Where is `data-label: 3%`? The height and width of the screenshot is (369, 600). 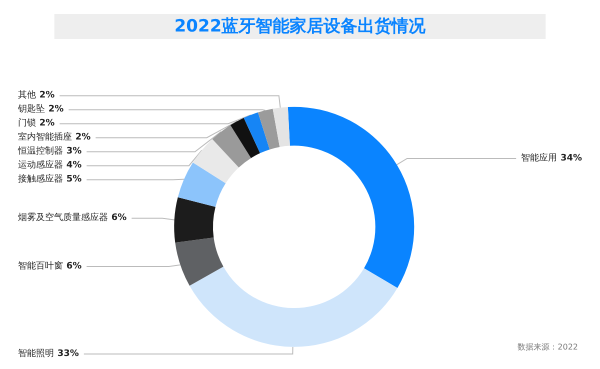
data-label: 3% is located at coordinates (74, 151).